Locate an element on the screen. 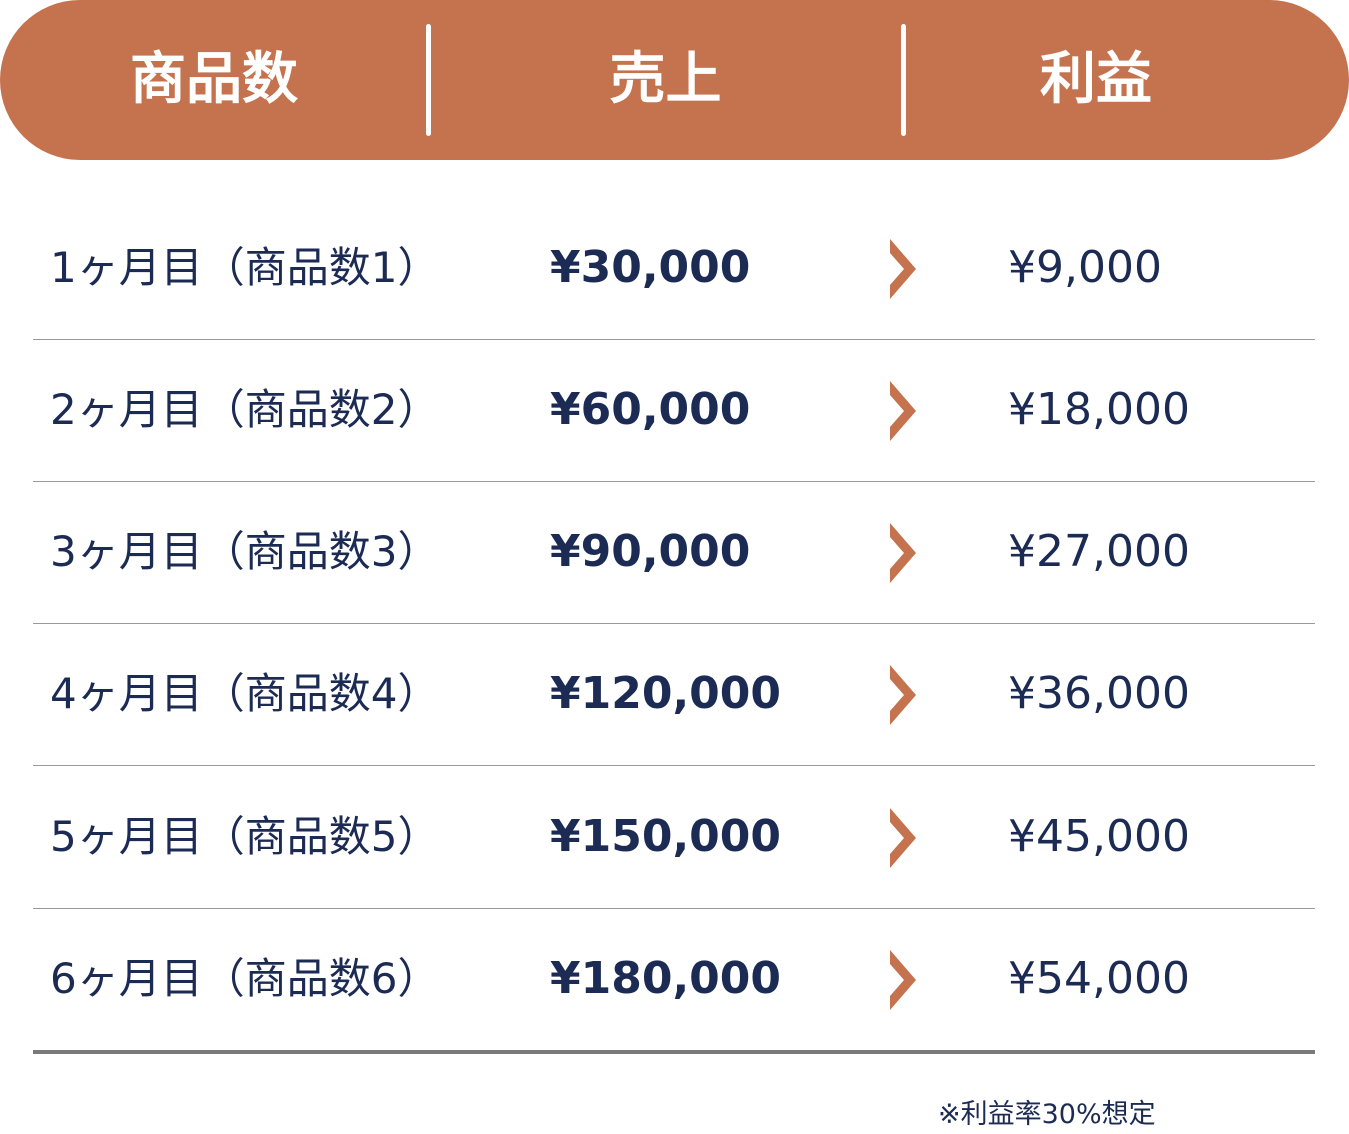 Image resolution: width=1349 pixels, height=1134 pixels. row-sales: ¥30,000 is located at coordinates (650, 267).